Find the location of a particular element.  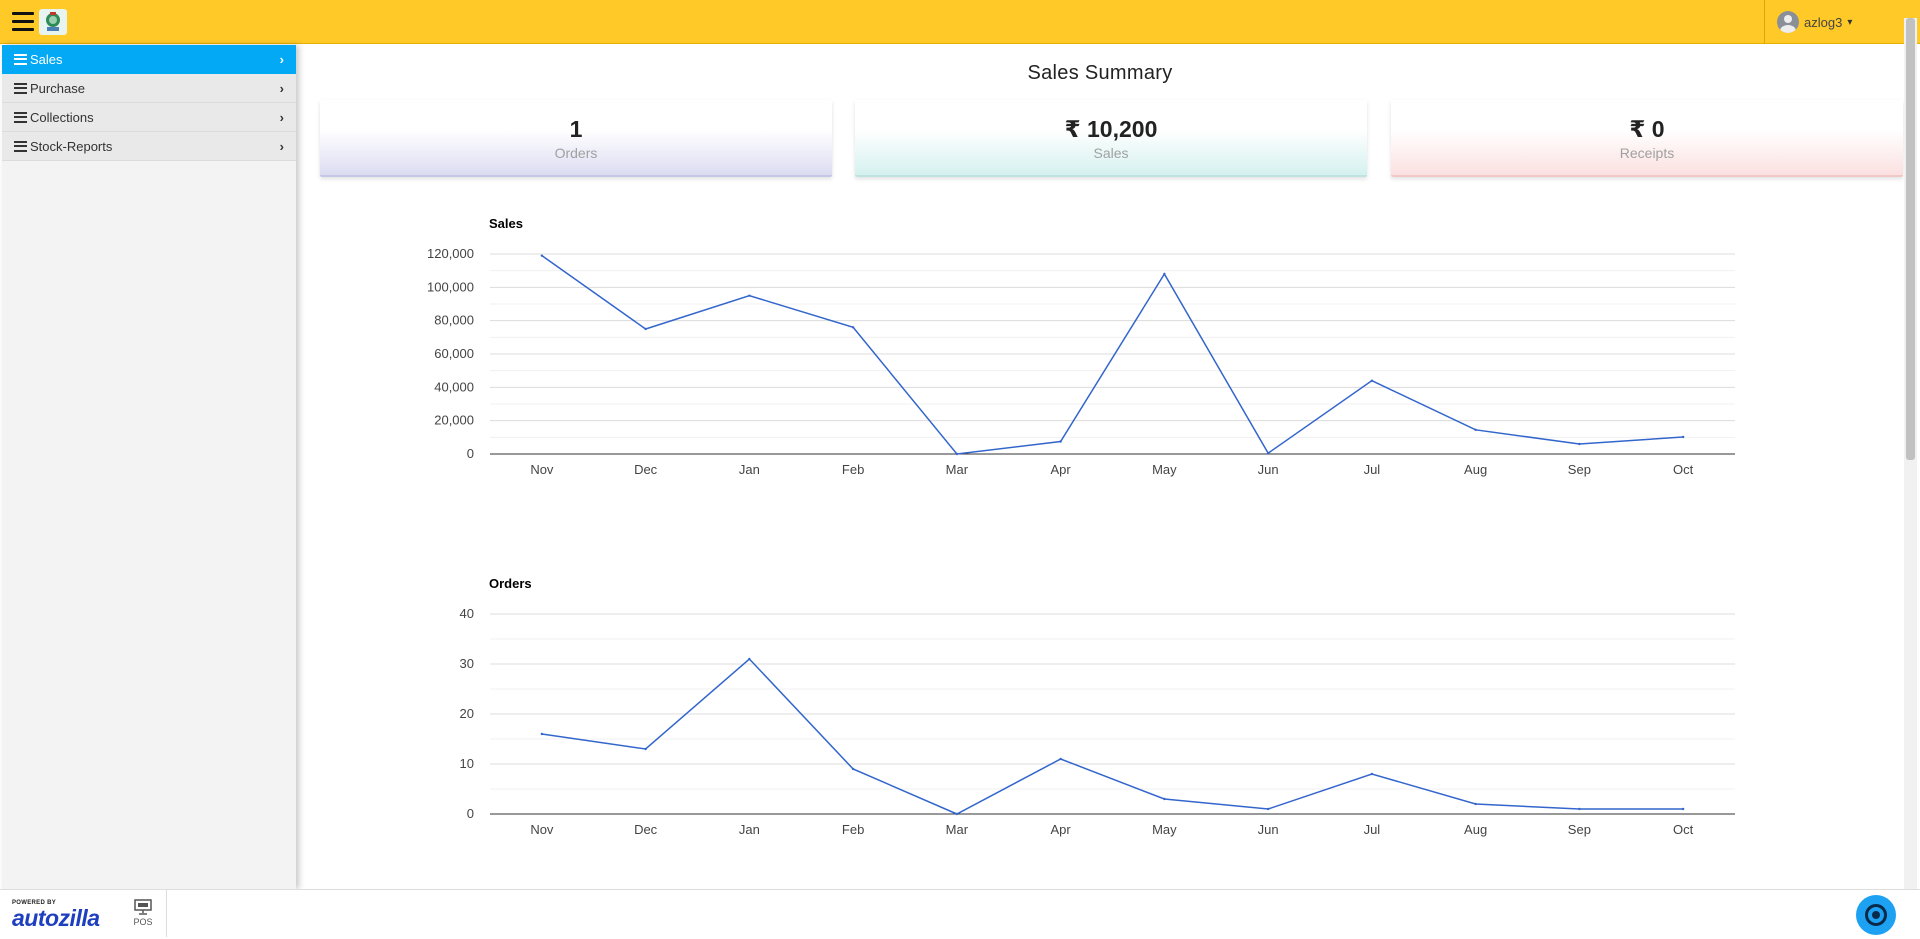

logo-emblem-icon is located at coordinates (53, 21).